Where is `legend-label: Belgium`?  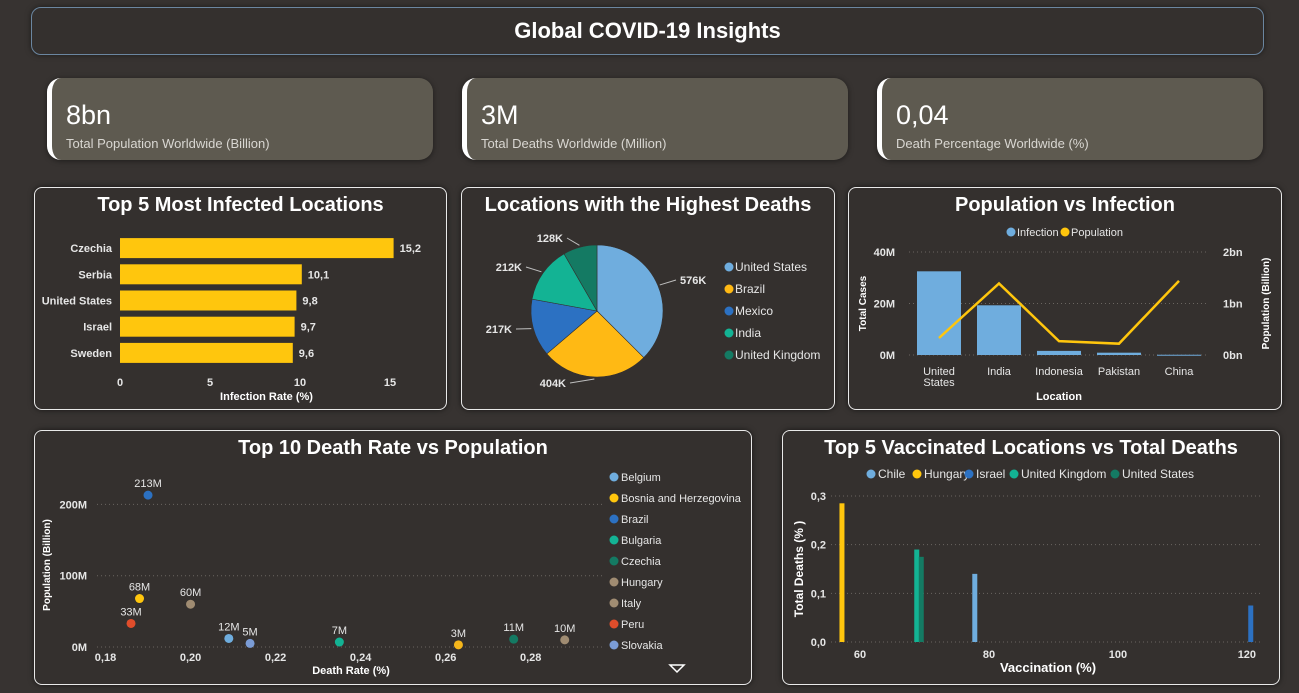 legend-label: Belgium is located at coordinates (641, 478).